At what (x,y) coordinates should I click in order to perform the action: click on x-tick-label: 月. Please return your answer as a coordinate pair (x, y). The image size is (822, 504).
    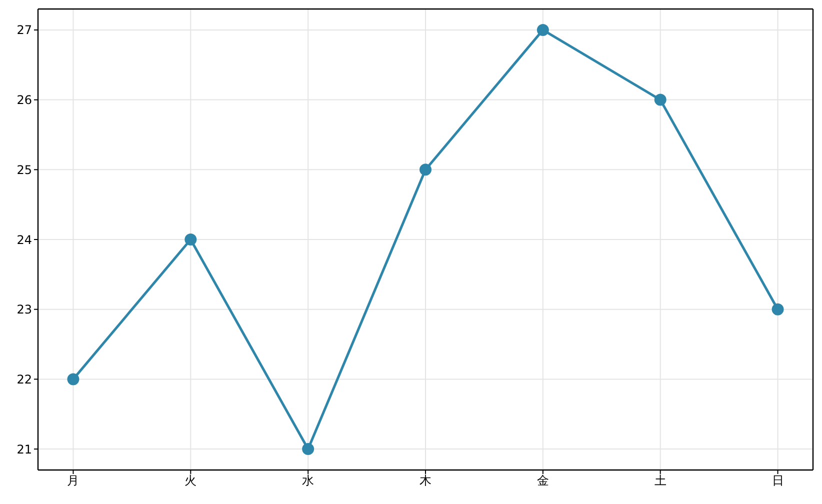
    Looking at the image, I should click on (73, 481).